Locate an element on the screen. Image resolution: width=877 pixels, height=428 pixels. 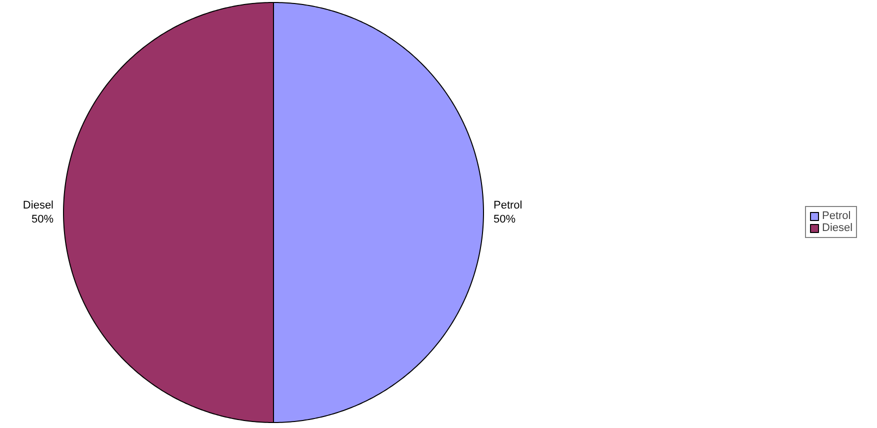
slice-label: Diesel is located at coordinates (38, 205).